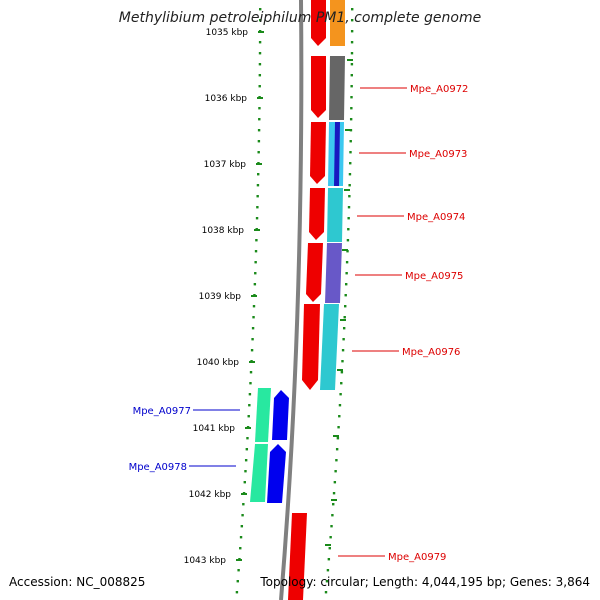 This screenshot has height=600, width=600. What do you see at coordinates (431, 352) in the screenshot?
I see `gene-label: Mpe_A0976` at bounding box center [431, 352].